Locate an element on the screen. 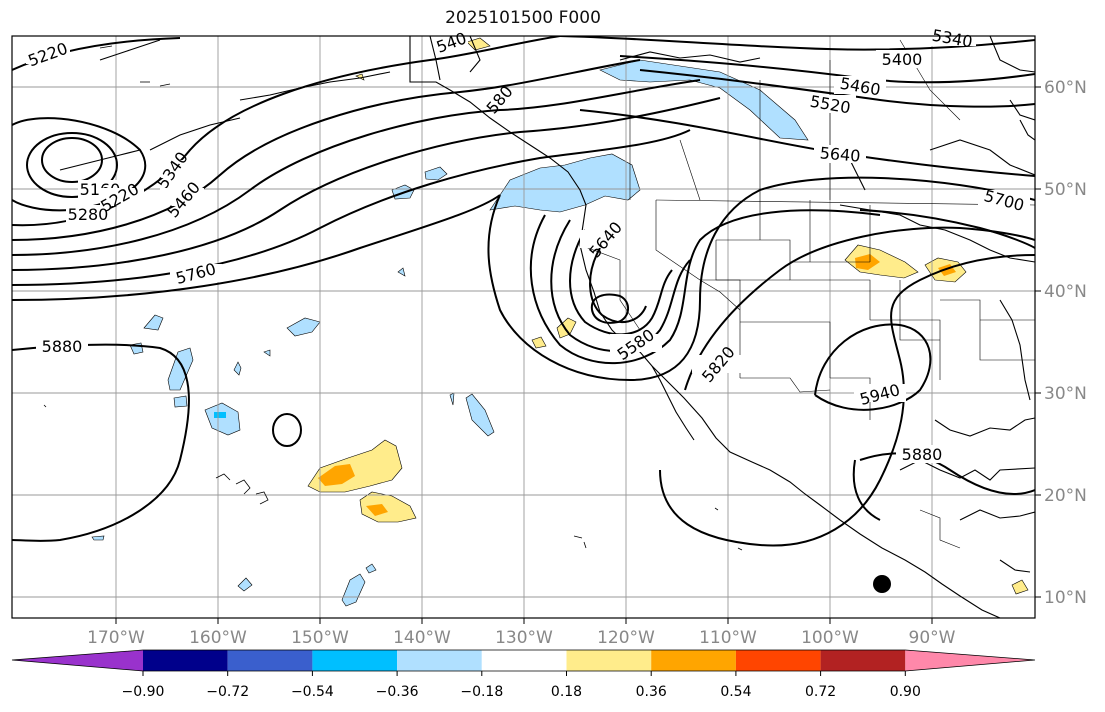 This screenshot has height=712, width=1105. colorbar-tick: 0.54 is located at coordinates (735, 692).